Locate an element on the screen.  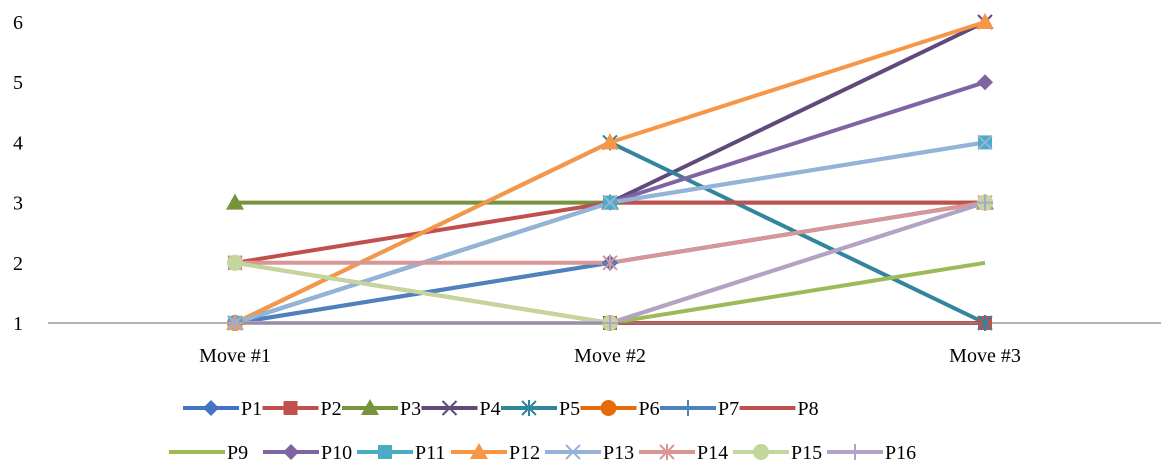
legend-label: P7 is located at coordinates (728, 409).